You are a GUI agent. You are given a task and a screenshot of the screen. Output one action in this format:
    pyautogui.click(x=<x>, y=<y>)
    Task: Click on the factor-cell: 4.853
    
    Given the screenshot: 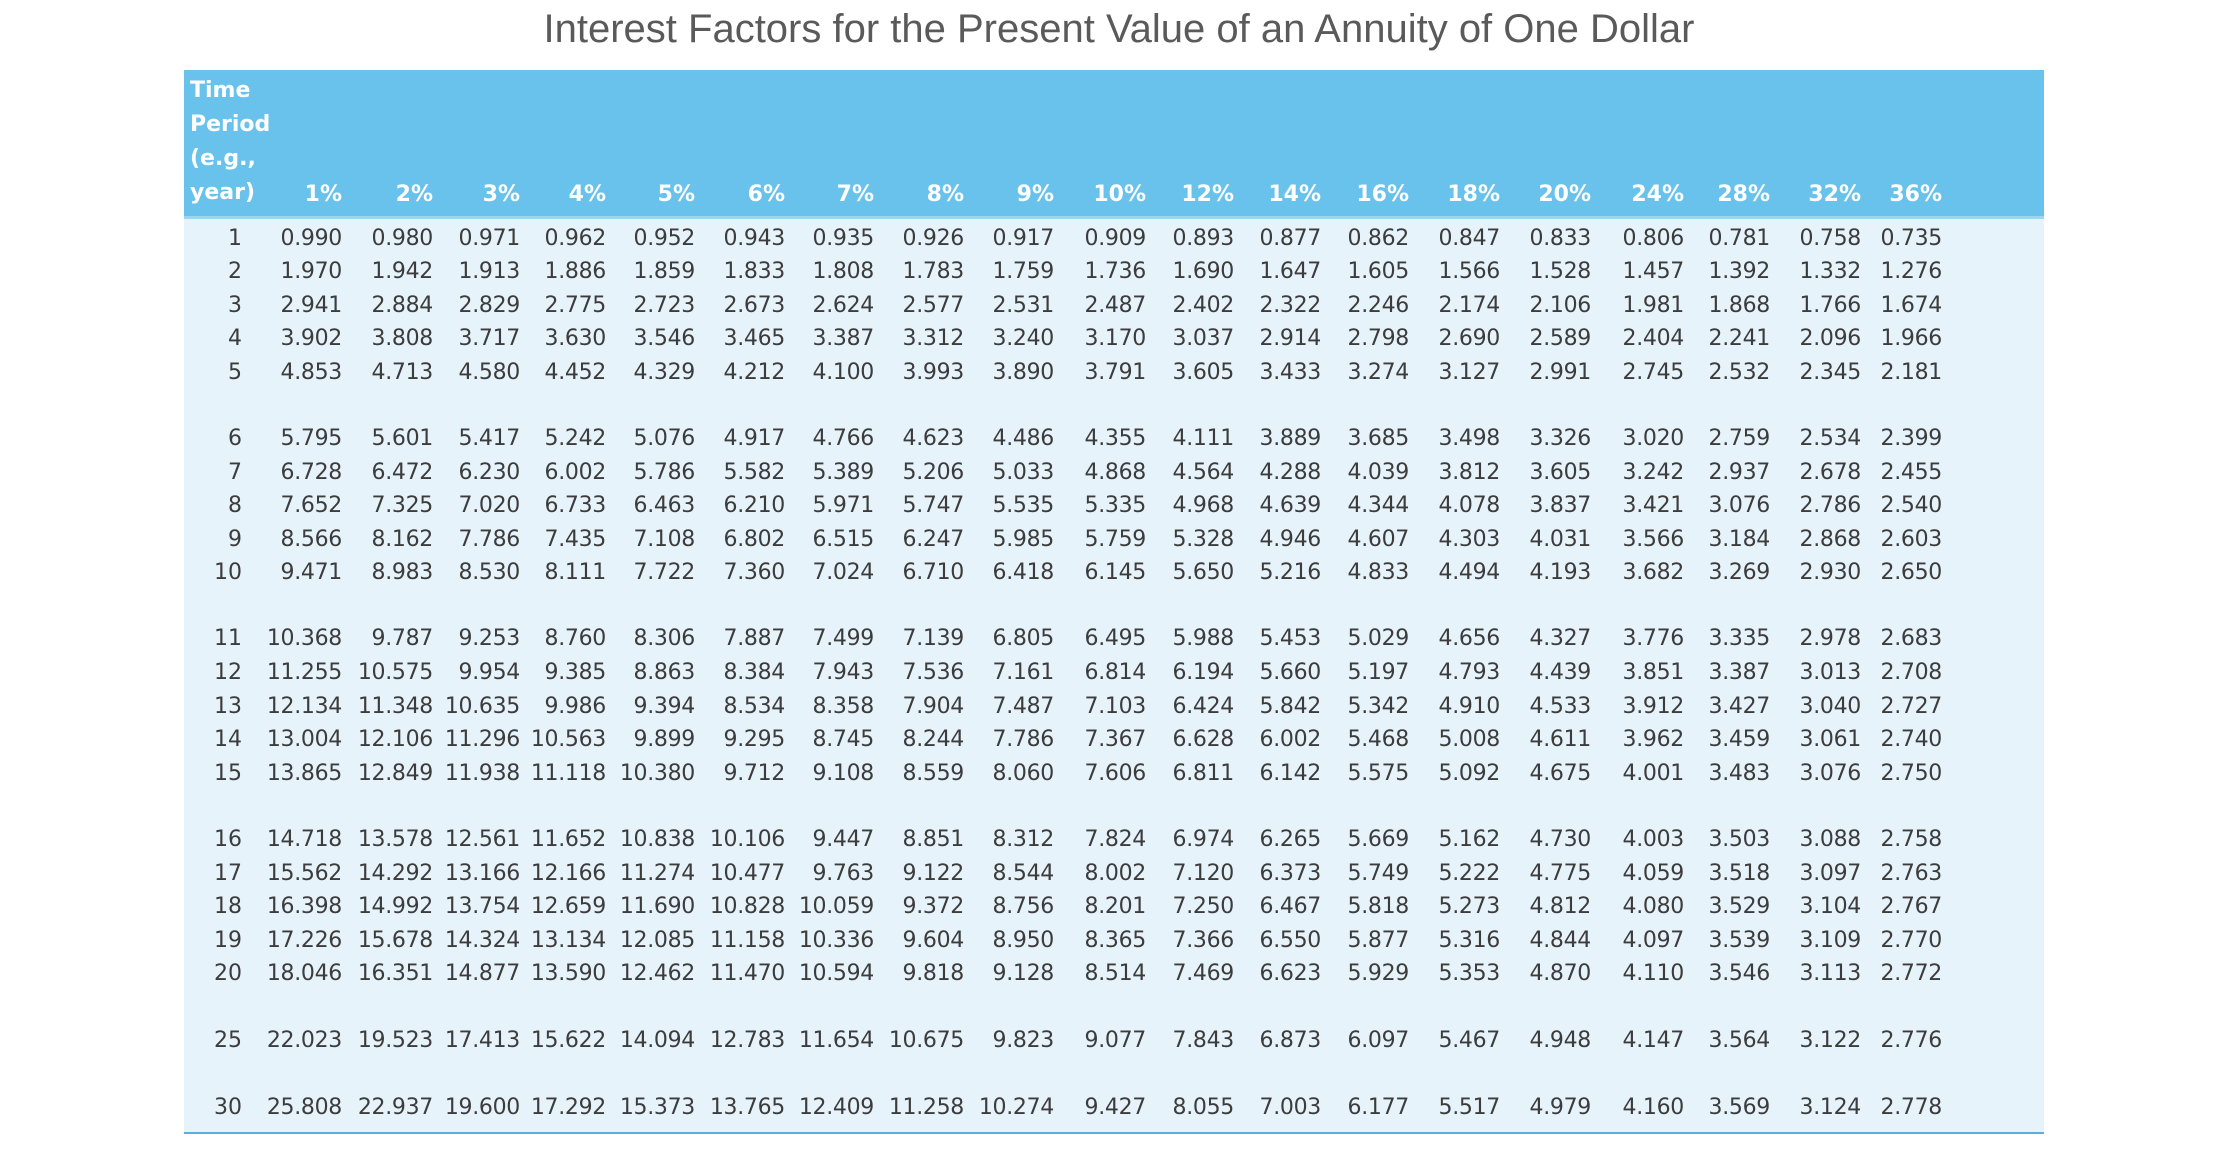 What is the action you would take?
    pyautogui.click(x=311, y=372)
    